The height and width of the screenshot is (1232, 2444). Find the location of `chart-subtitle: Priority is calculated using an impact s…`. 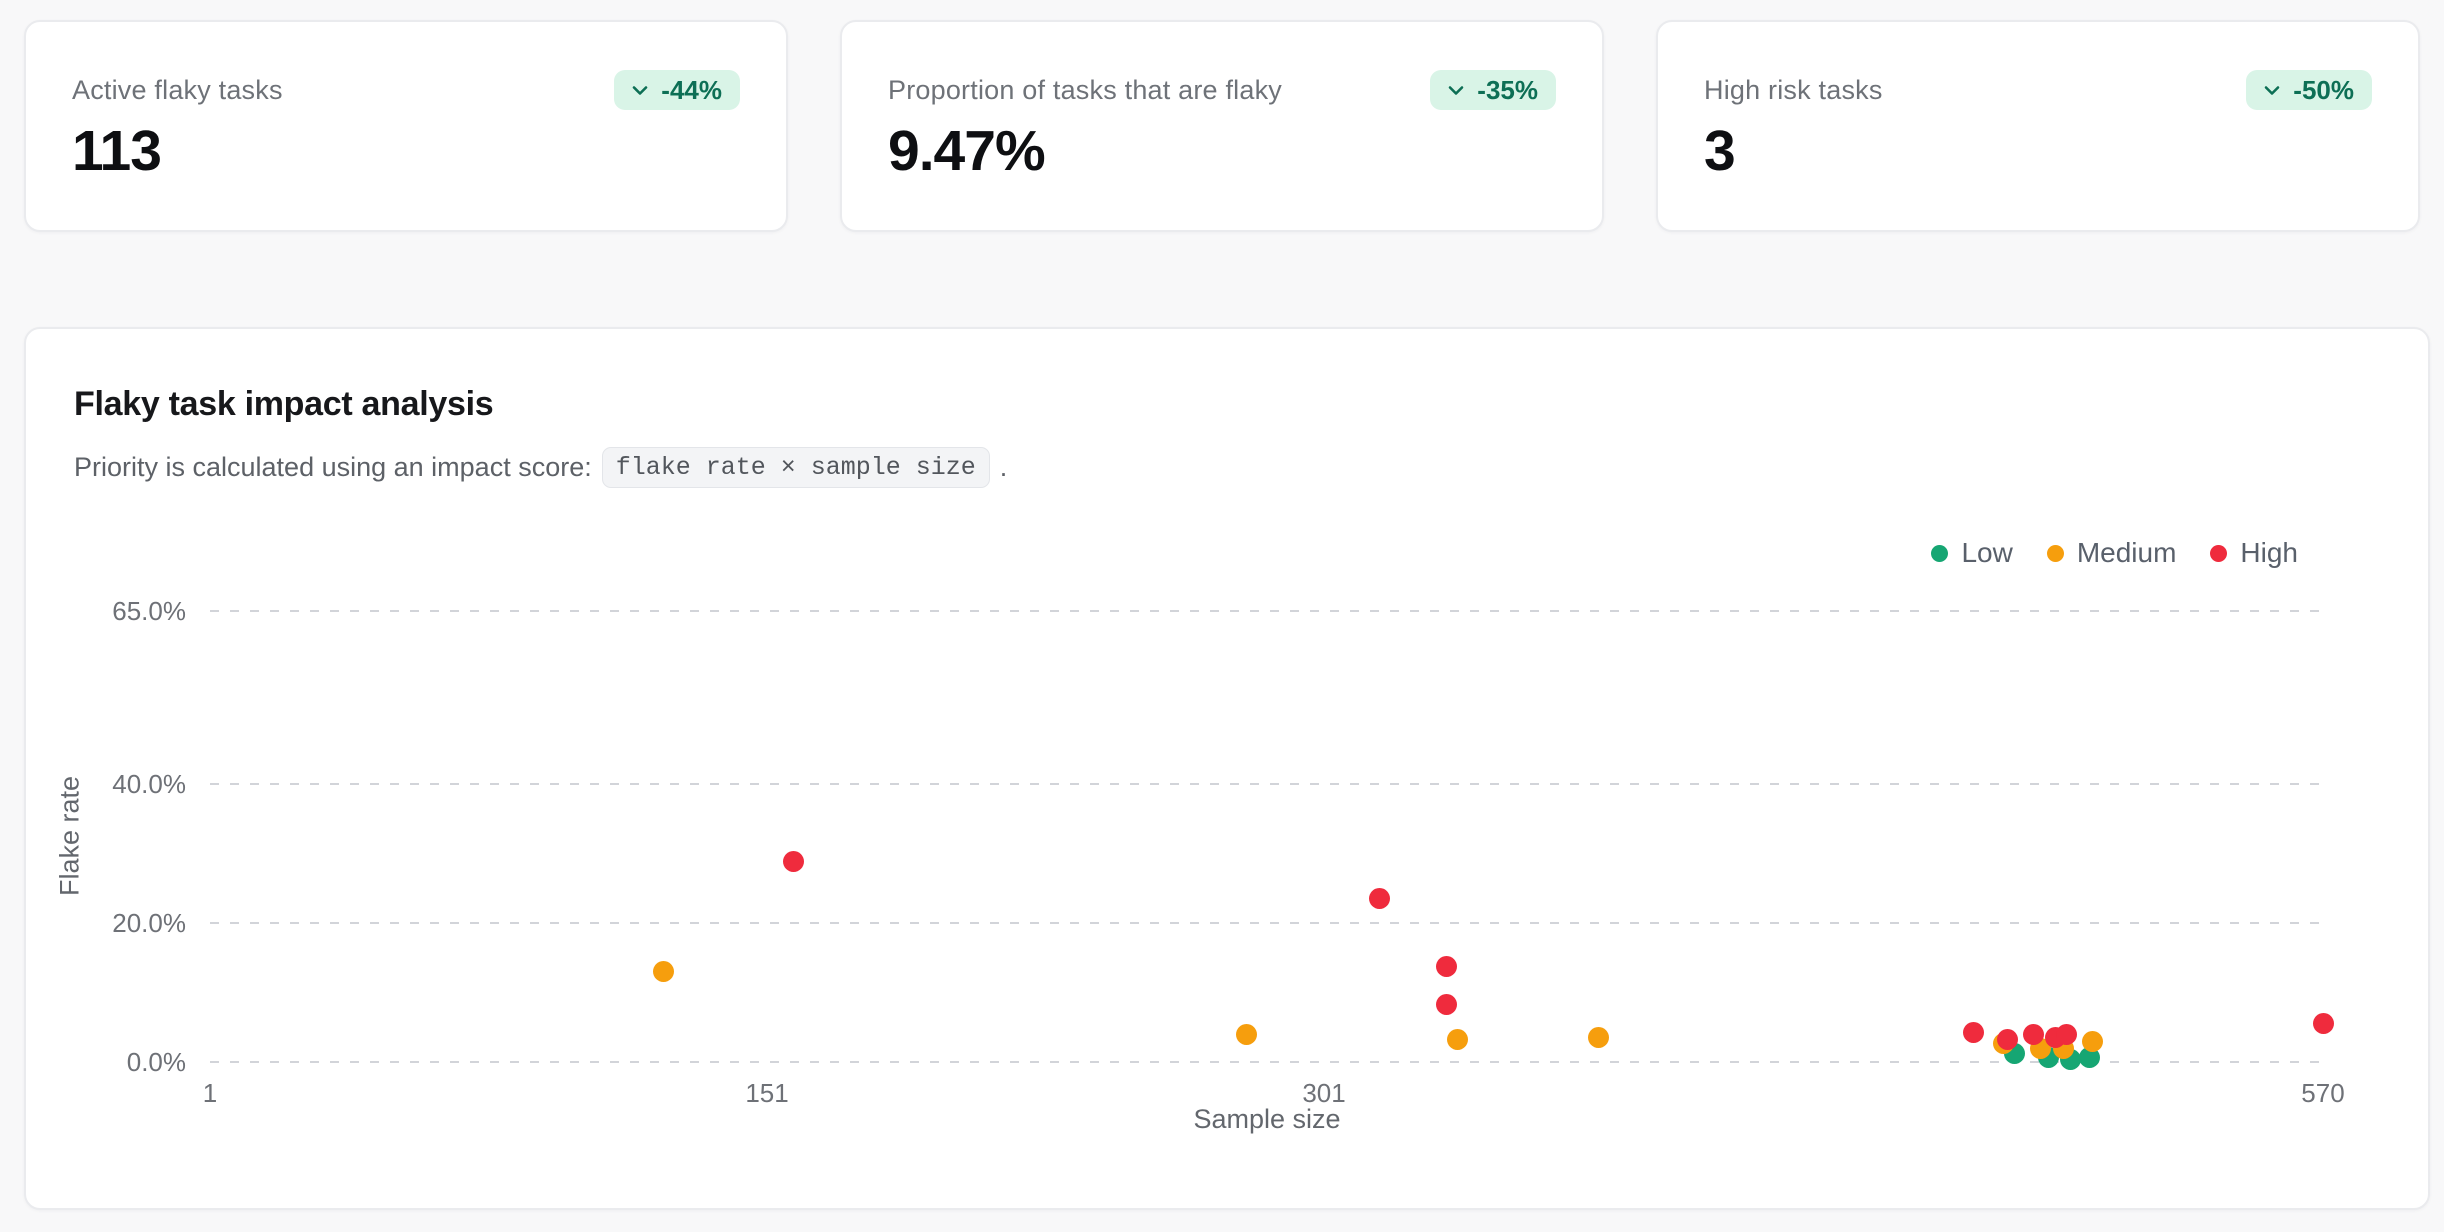

chart-subtitle: Priority is calculated using an impact s… is located at coordinates (540, 467).